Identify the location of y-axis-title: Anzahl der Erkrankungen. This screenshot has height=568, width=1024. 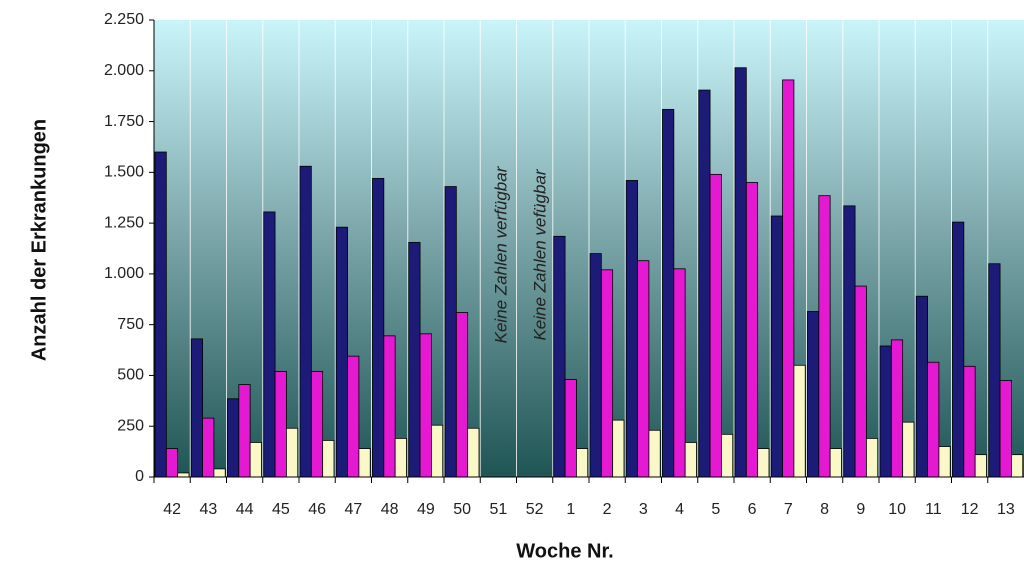
(39, 240).